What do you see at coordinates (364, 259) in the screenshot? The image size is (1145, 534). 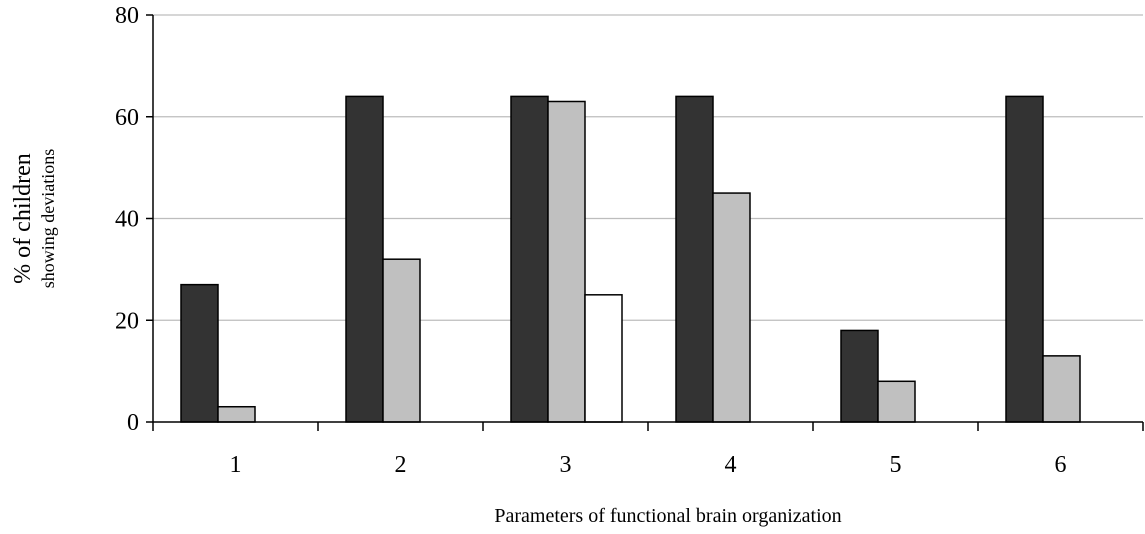 I see `bar-series1-cat2` at bounding box center [364, 259].